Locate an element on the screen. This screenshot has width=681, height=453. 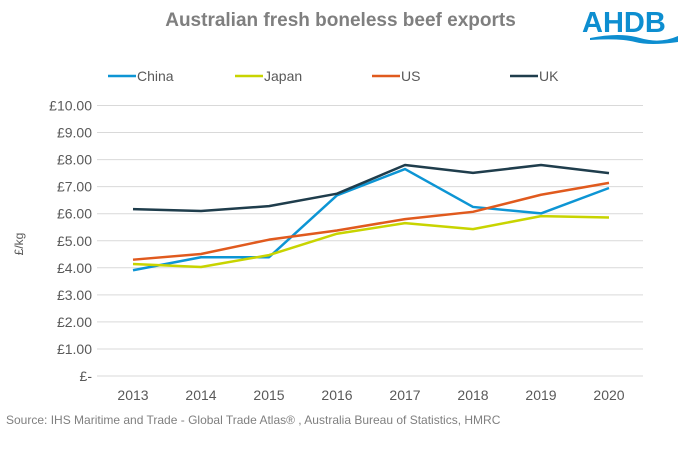
y-tick-label: £7.00 is located at coordinates (74, 187).